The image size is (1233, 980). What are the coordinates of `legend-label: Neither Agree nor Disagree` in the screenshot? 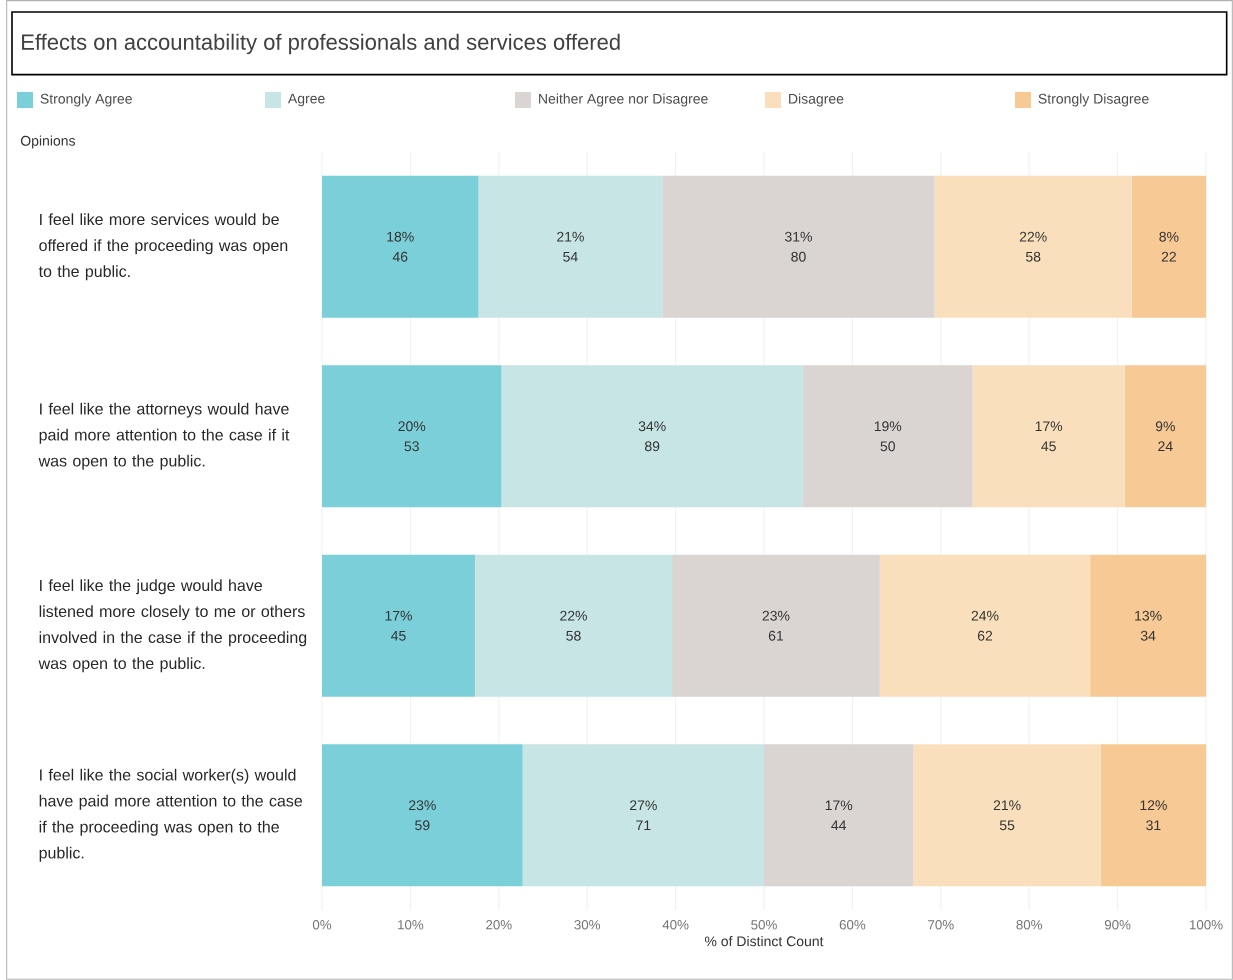 It's located at (623, 100).